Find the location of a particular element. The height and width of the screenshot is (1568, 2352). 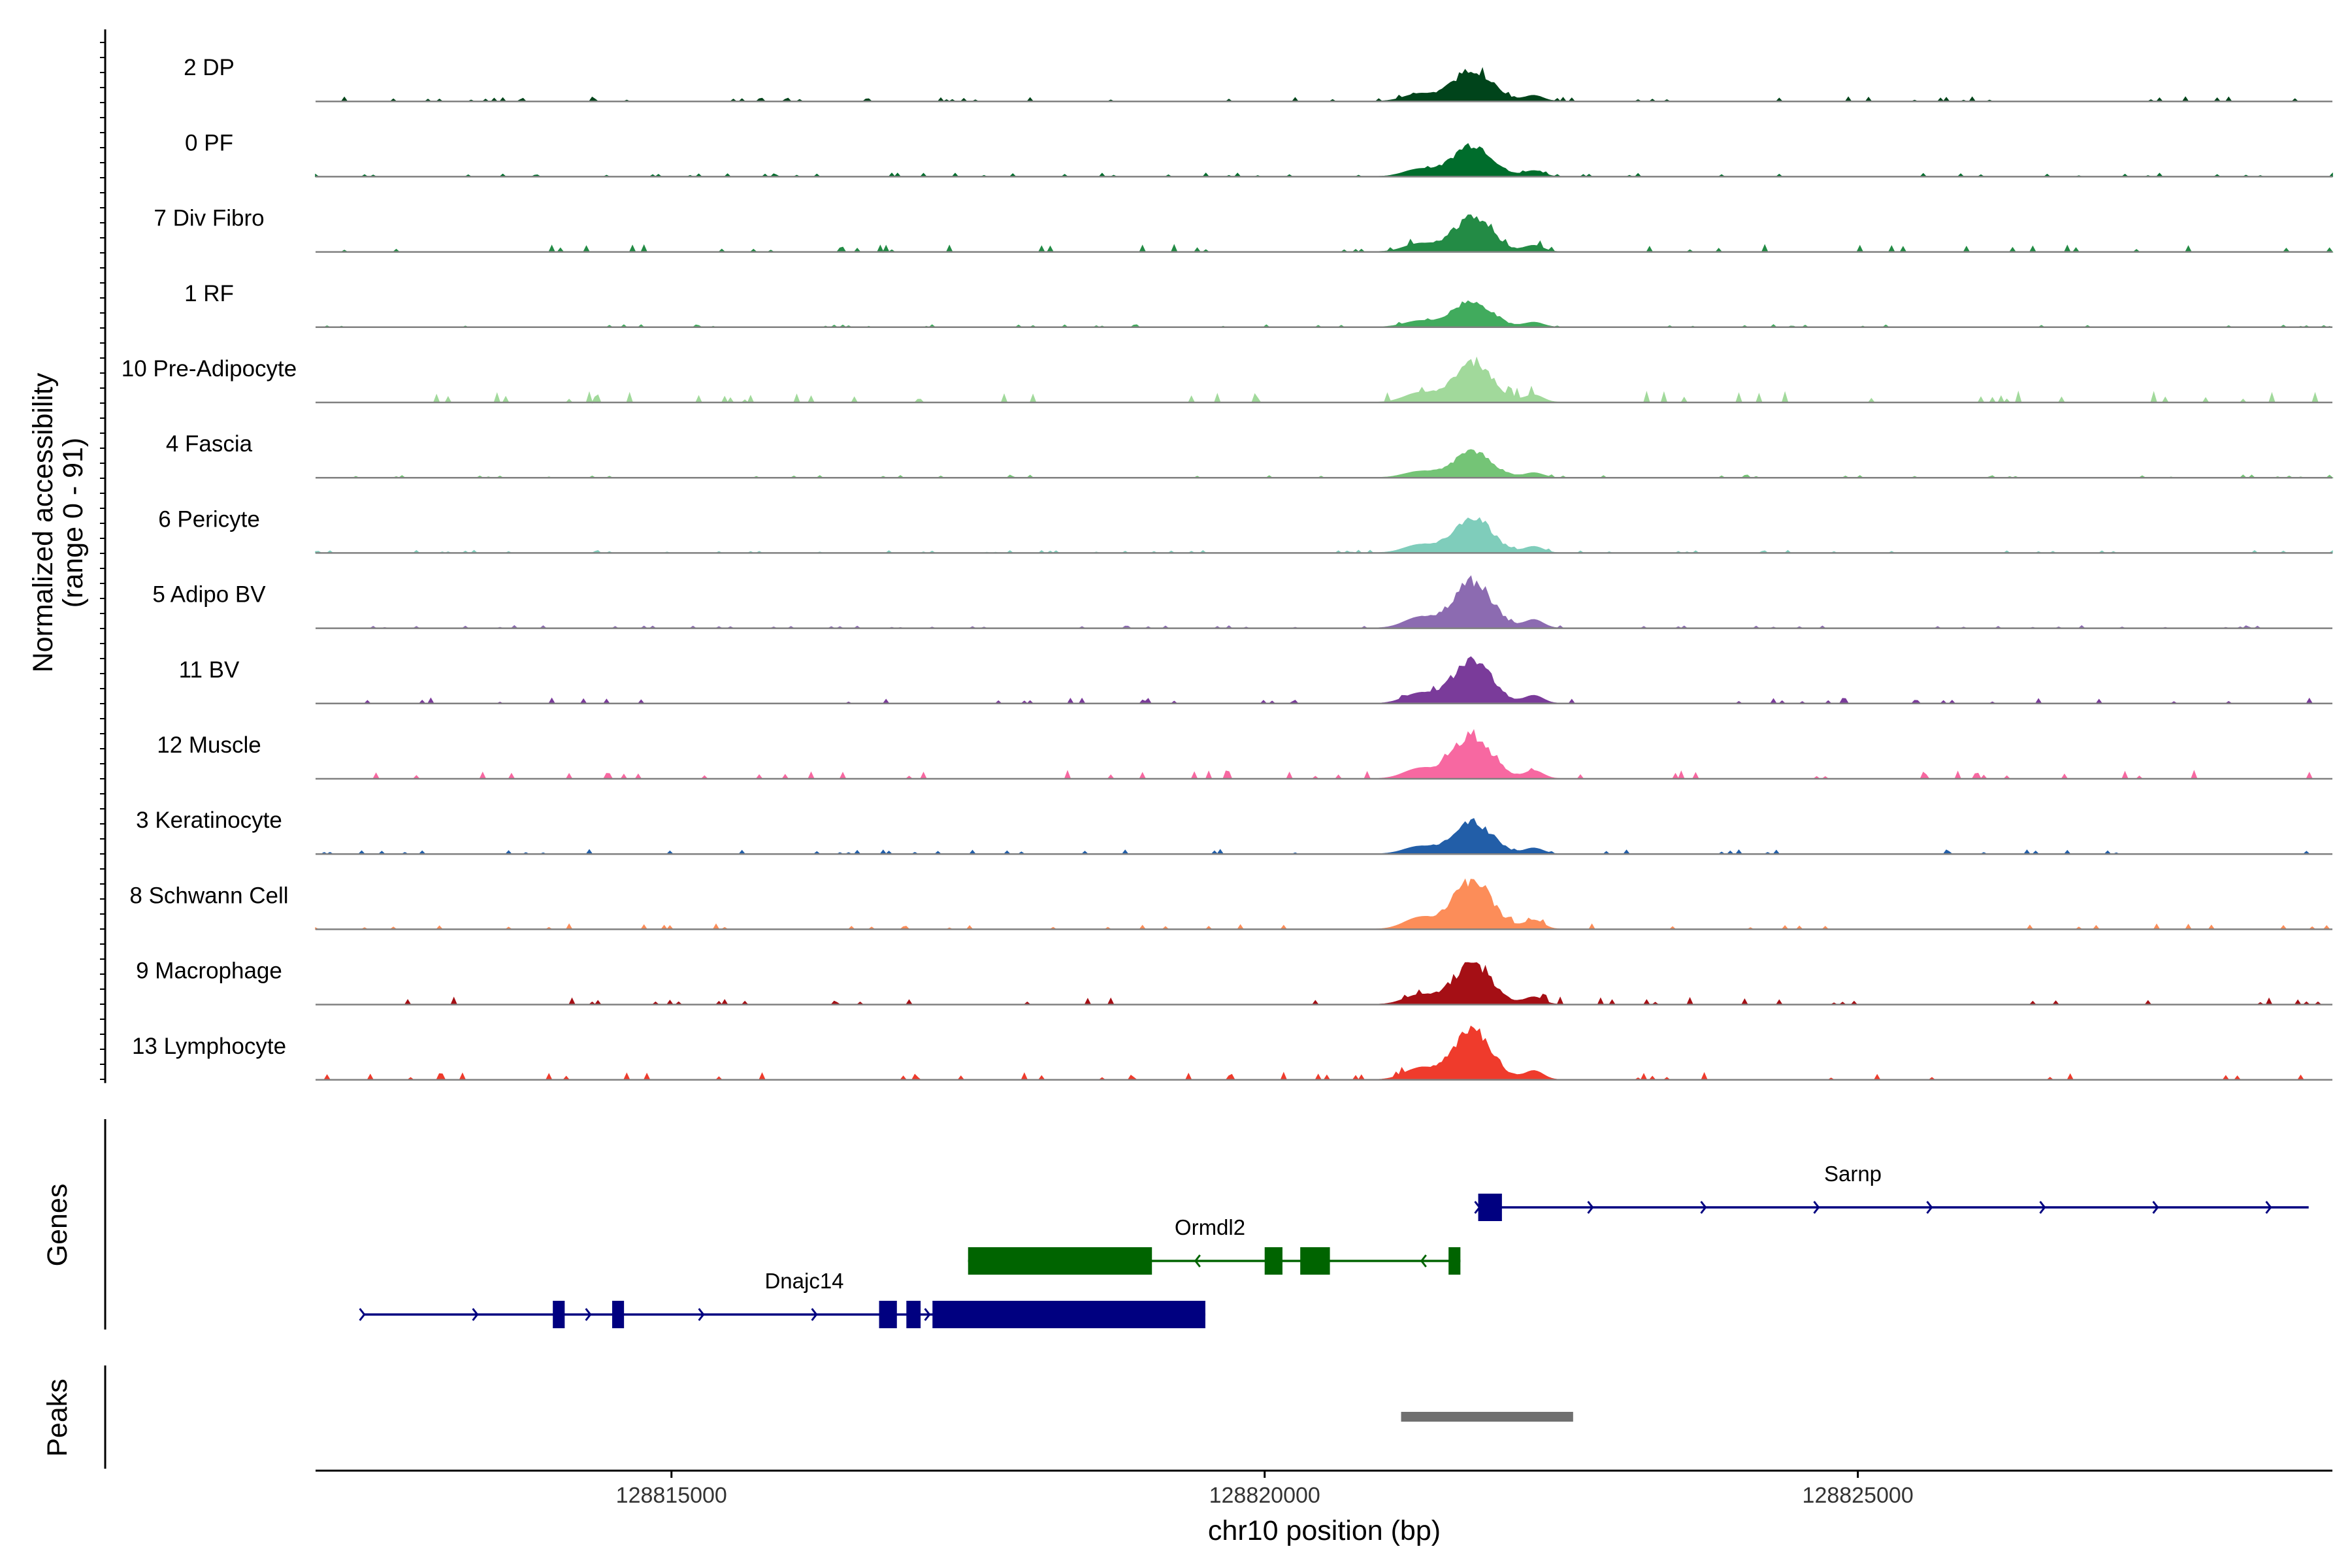

gene-label-sarnp: Sarnp is located at coordinates (1853, 1174).